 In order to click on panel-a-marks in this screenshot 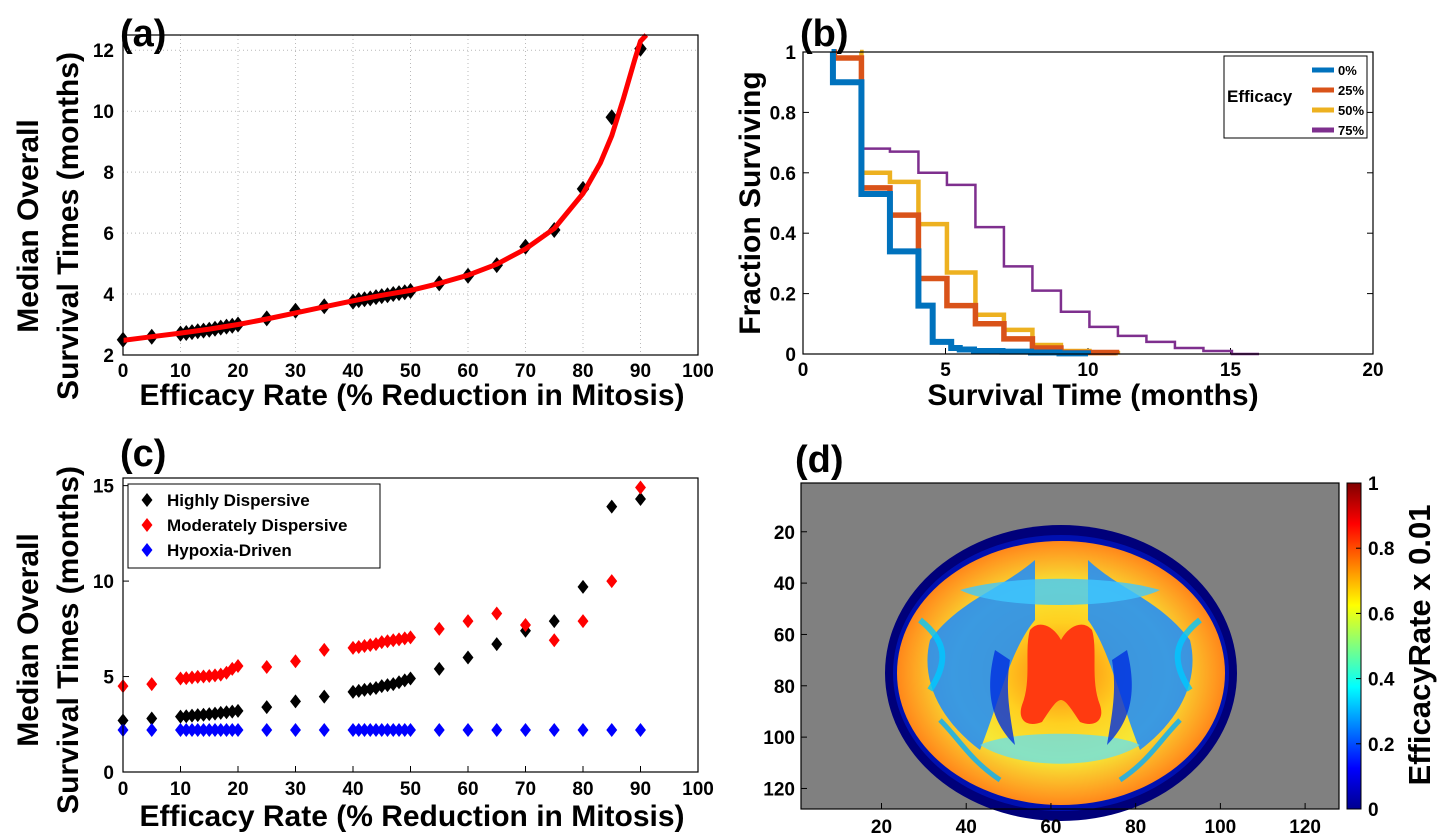, I will do `click(382, 190)`.